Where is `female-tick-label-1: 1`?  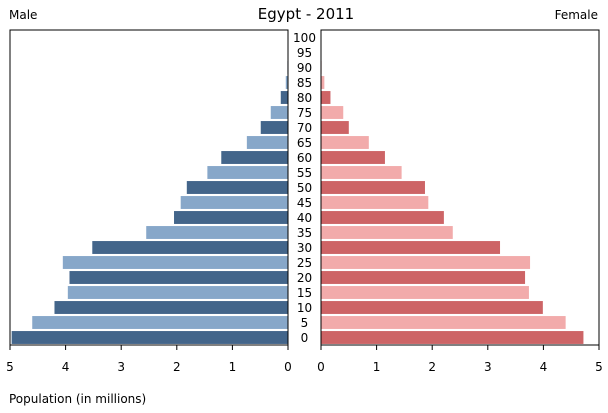 female-tick-label-1: 1 is located at coordinates (377, 367).